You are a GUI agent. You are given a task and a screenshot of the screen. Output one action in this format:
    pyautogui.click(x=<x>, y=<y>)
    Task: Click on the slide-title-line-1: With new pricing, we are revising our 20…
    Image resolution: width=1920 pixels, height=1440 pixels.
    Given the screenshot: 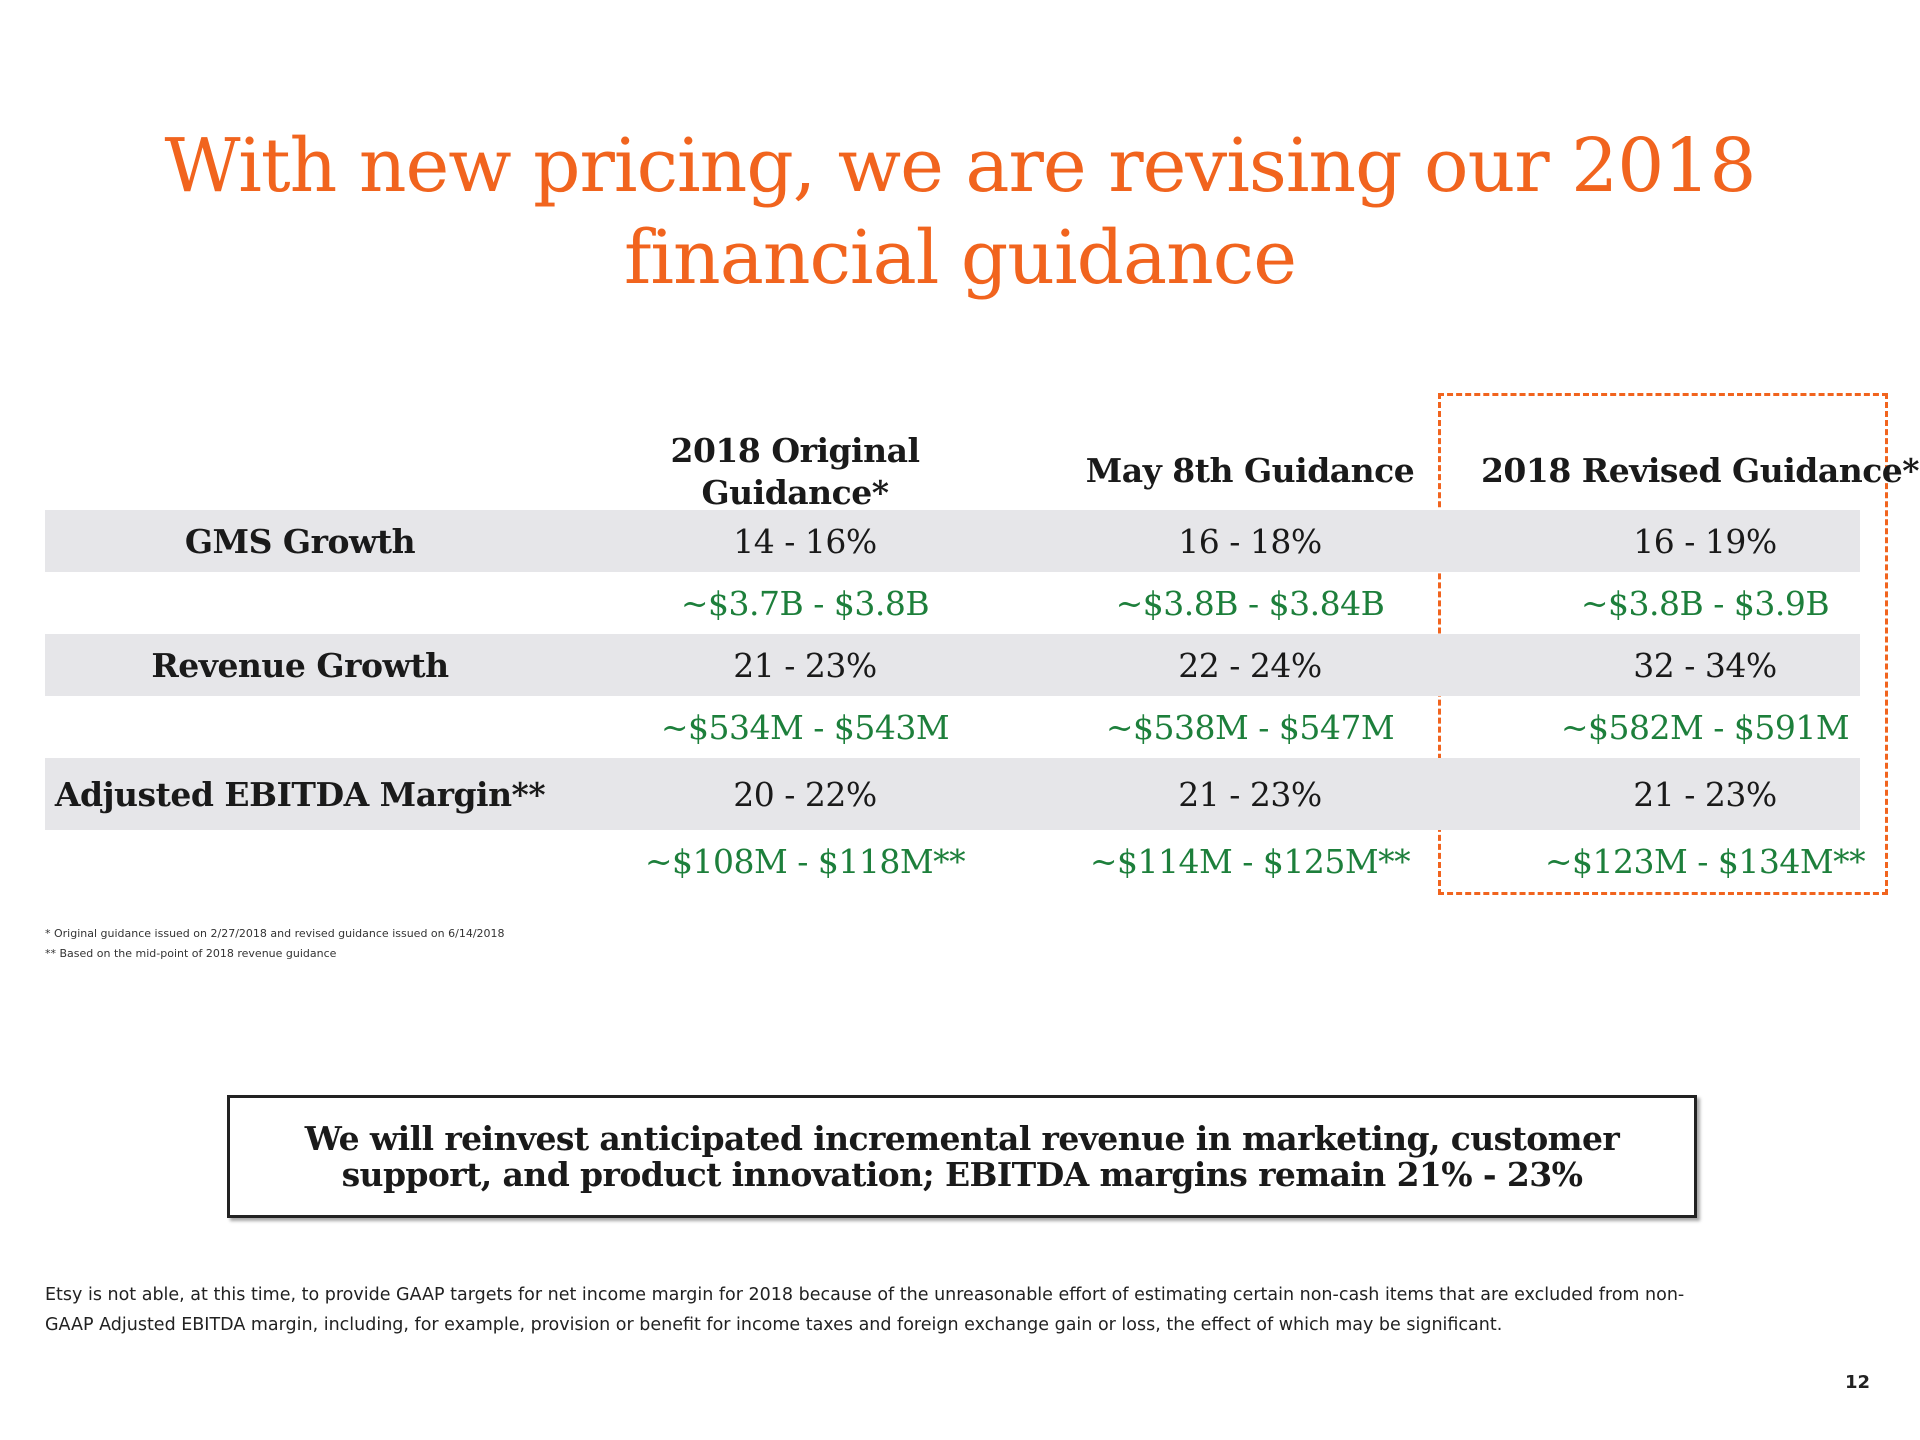 What is the action you would take?
    pyautogui.click(x=960, y=166)
    